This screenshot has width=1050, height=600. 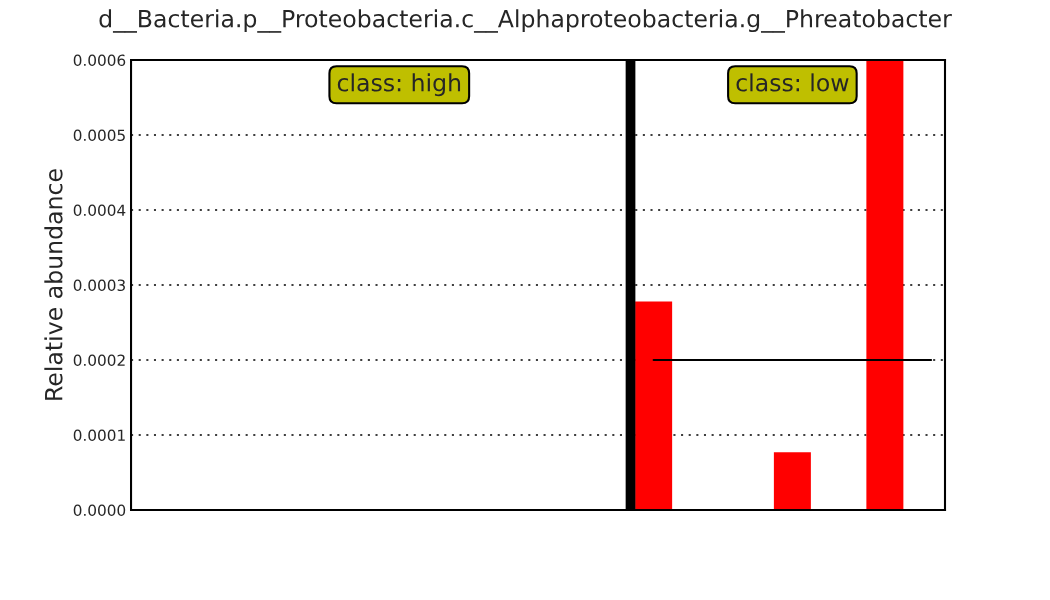 What do you see at coordinates (53, 284) in the screenshot?
I see `y-axis-title: Relative abundance` at bounding box center [53, 284].